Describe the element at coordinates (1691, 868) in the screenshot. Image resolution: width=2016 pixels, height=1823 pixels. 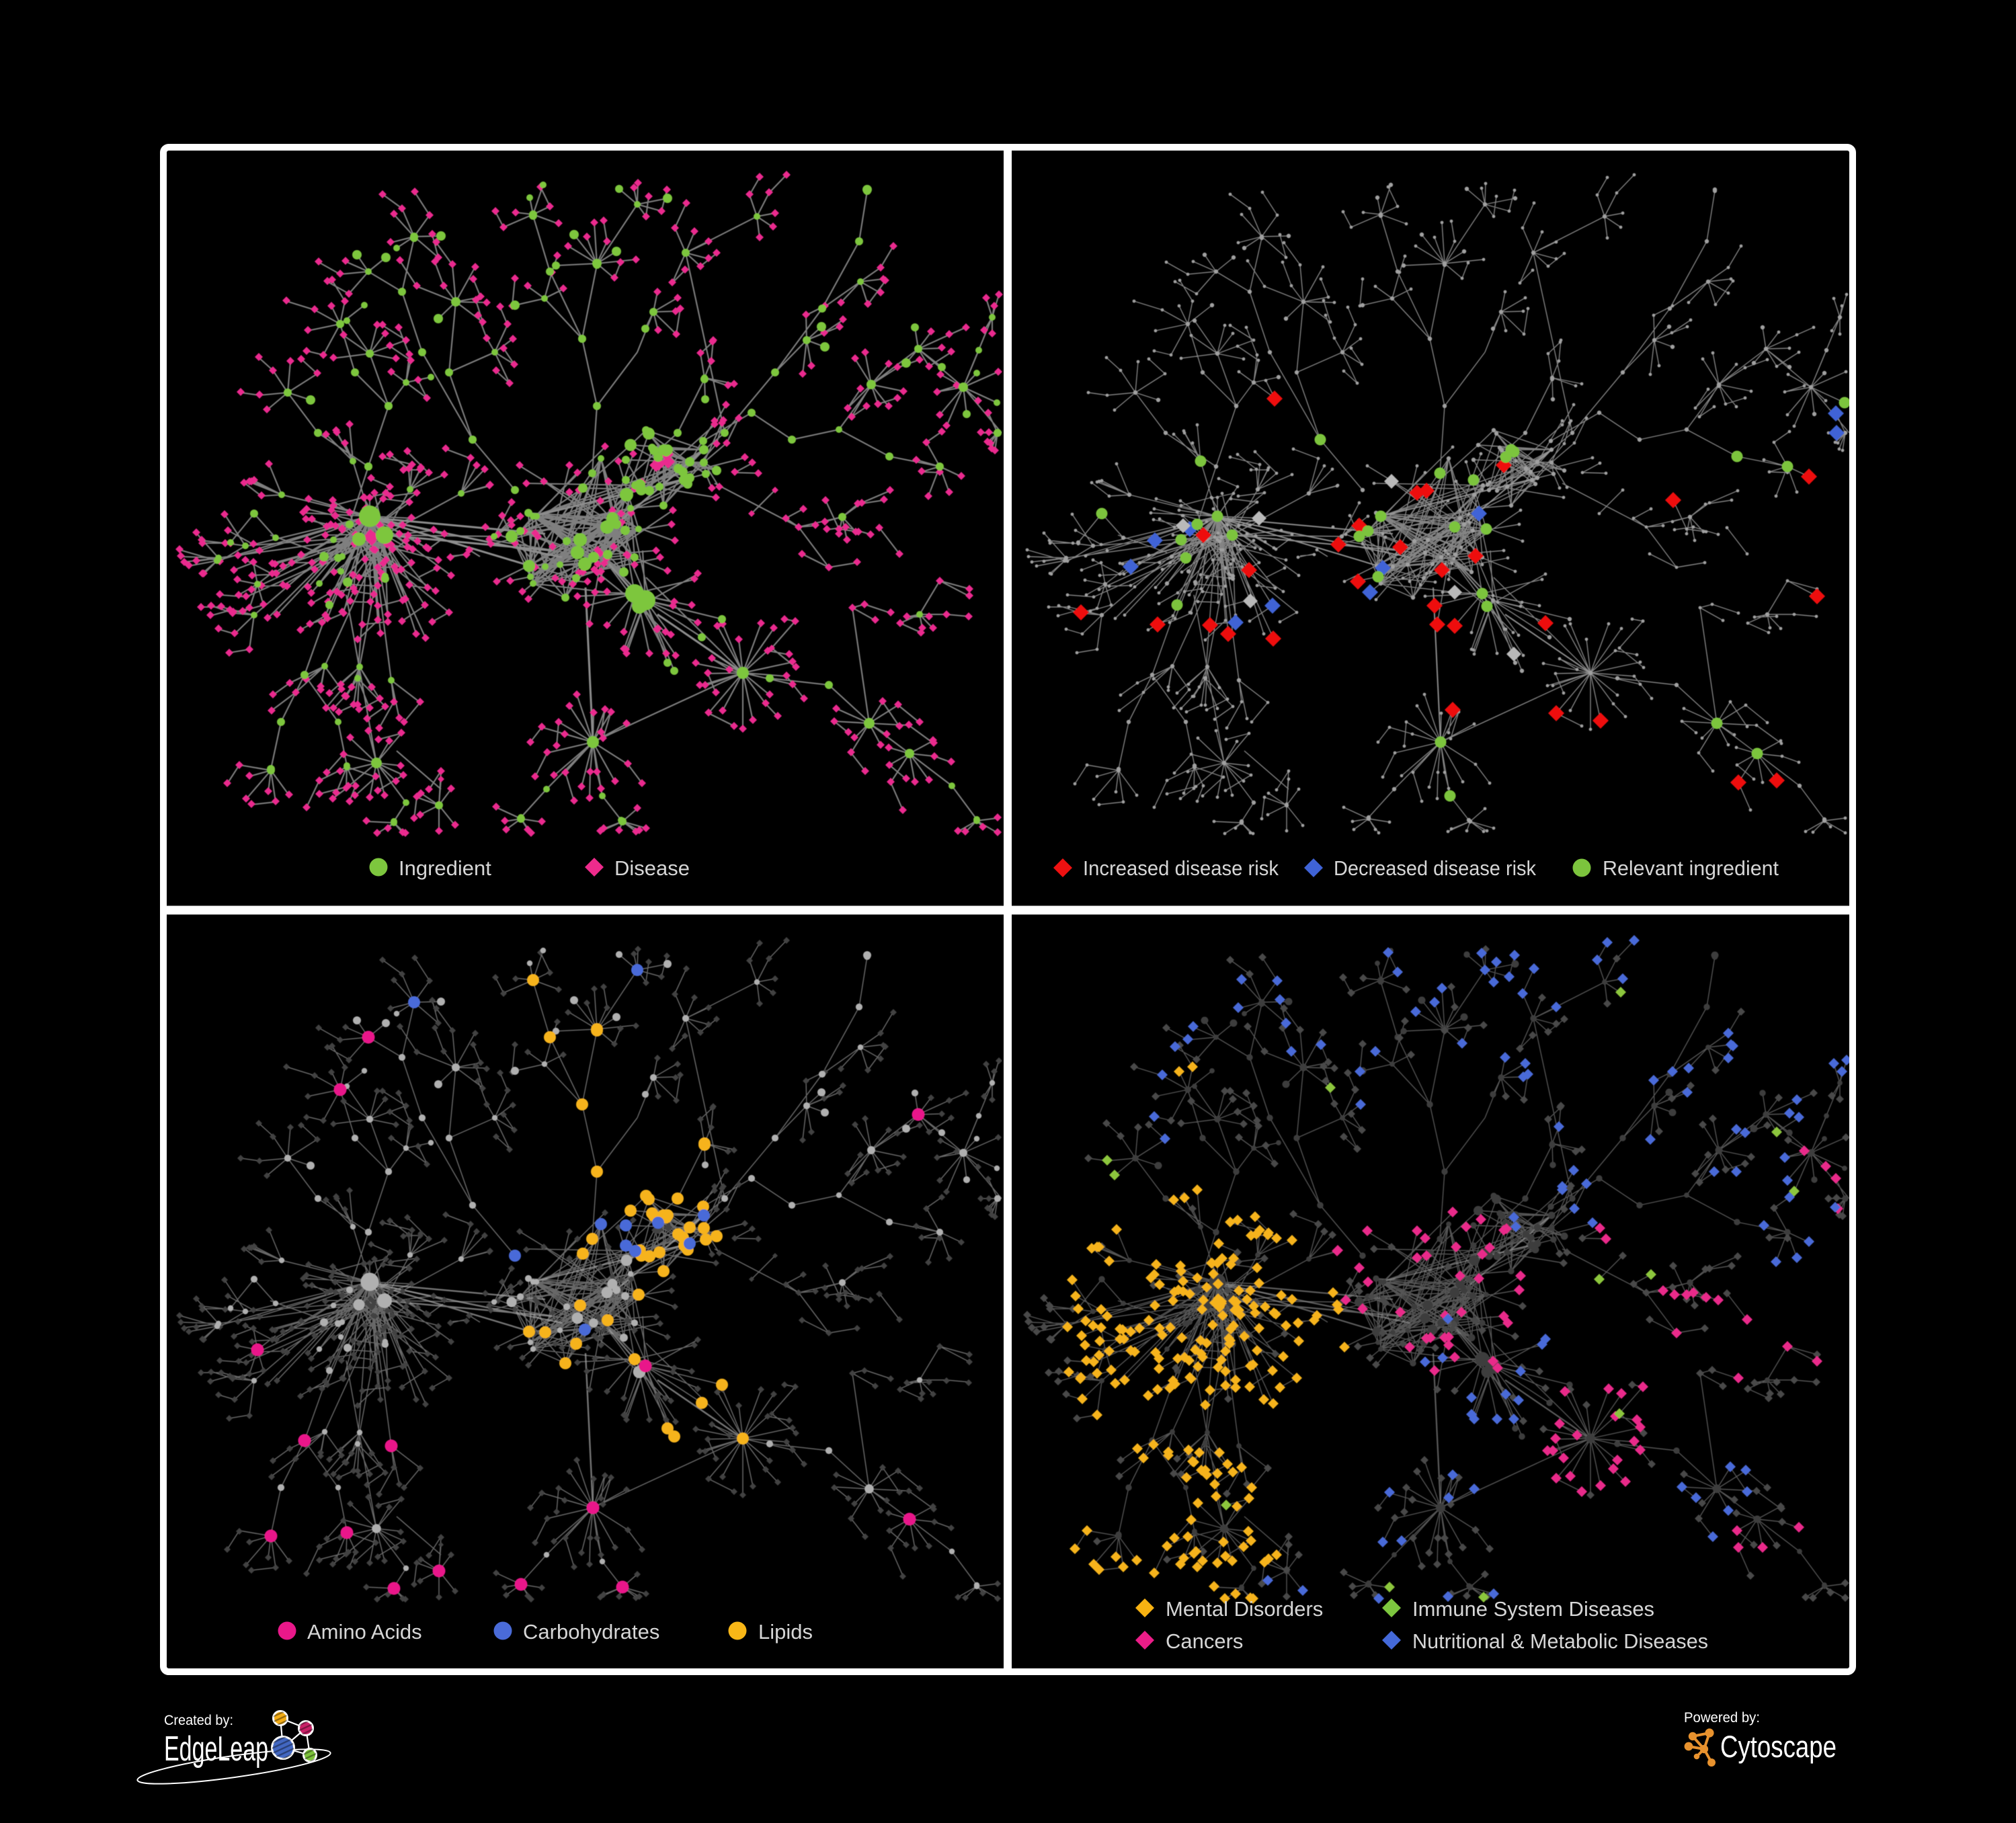
I see `svg-text: Relevant ingredient` at that location.